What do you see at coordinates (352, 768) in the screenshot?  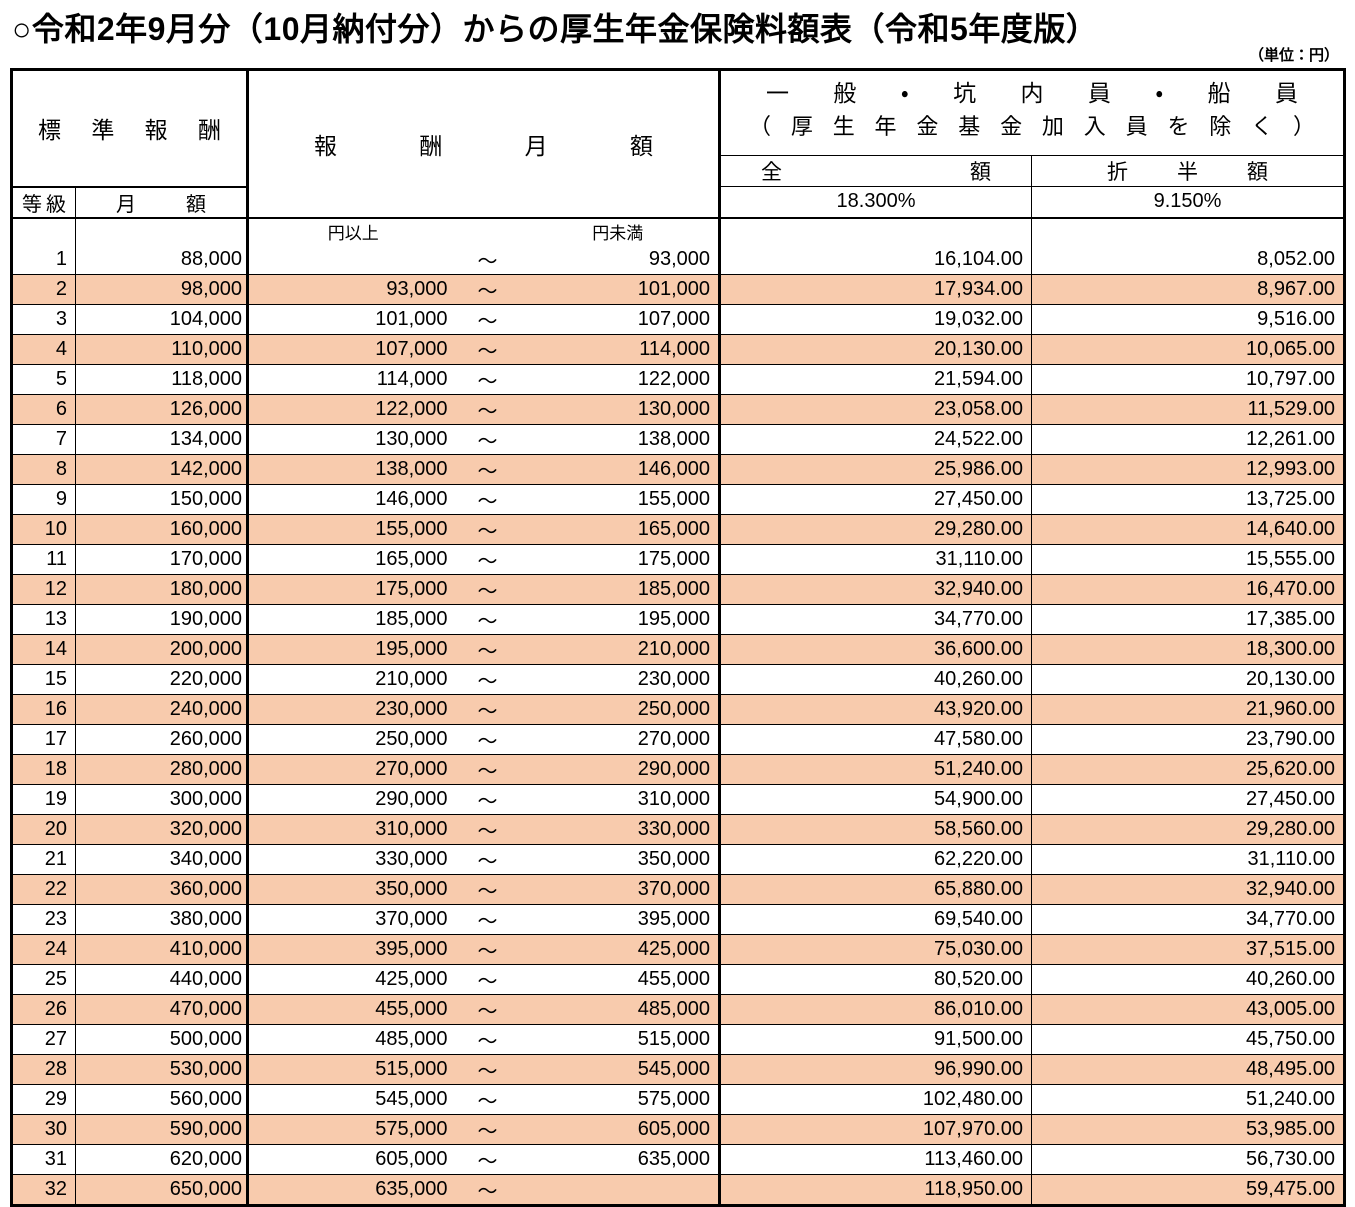 I see `cell-range-lower: 270,000` at bounding box center [352, 768].